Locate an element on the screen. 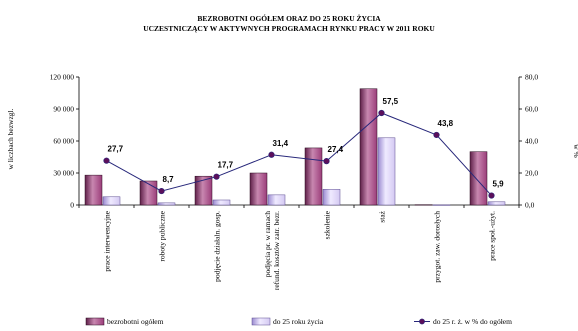 Image resolution: width=578 pixels, height=331 pixels. y-tick-label: 30 000 is located at coordinates (63, 173).